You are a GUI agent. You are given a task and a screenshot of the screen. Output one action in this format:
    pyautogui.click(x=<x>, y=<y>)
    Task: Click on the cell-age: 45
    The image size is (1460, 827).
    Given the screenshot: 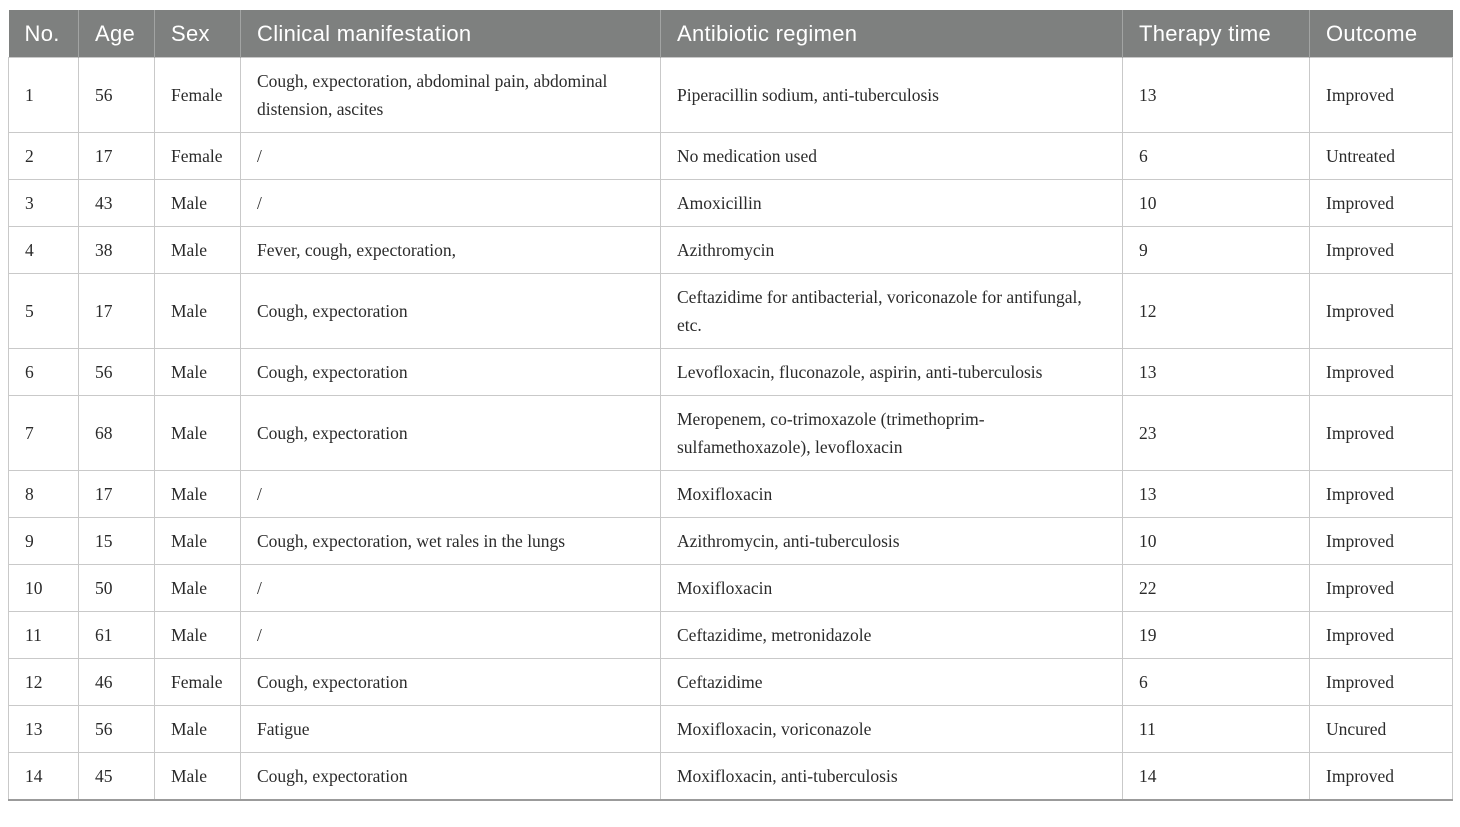 What is the action you would take?
    pyautogui.click(x=116, y=776)
    